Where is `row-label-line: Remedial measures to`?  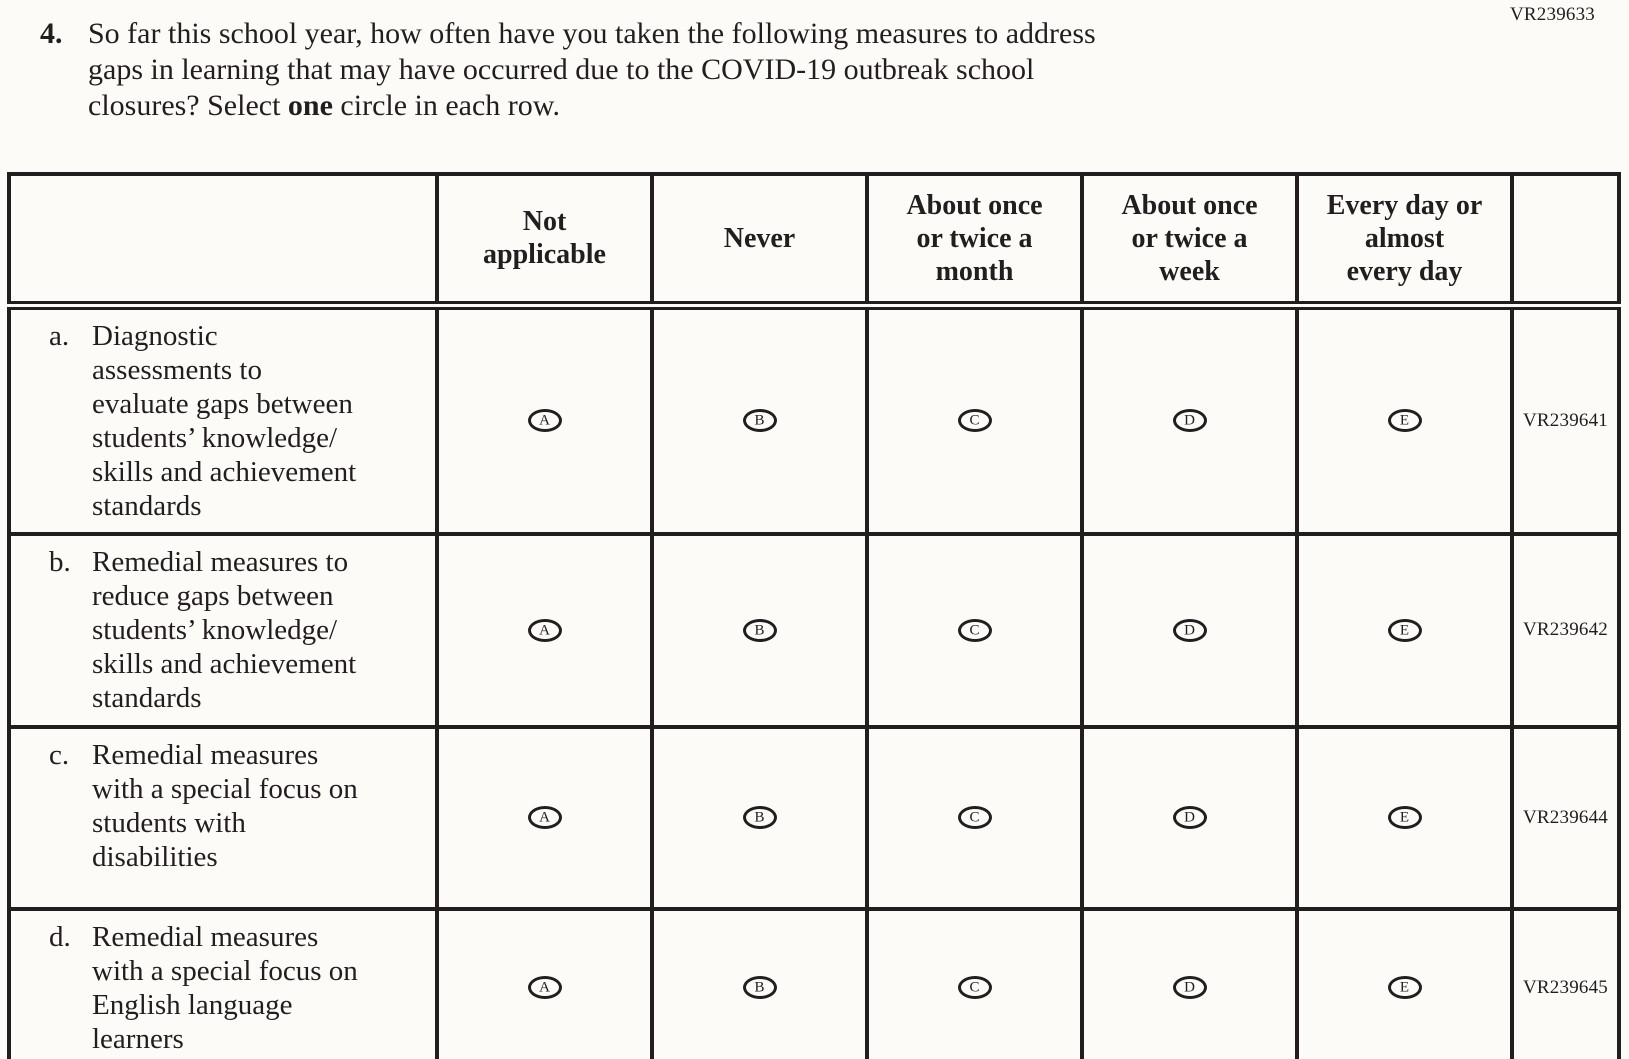
row-label-line: Remedial measures to is located at coordinates (220, 561).